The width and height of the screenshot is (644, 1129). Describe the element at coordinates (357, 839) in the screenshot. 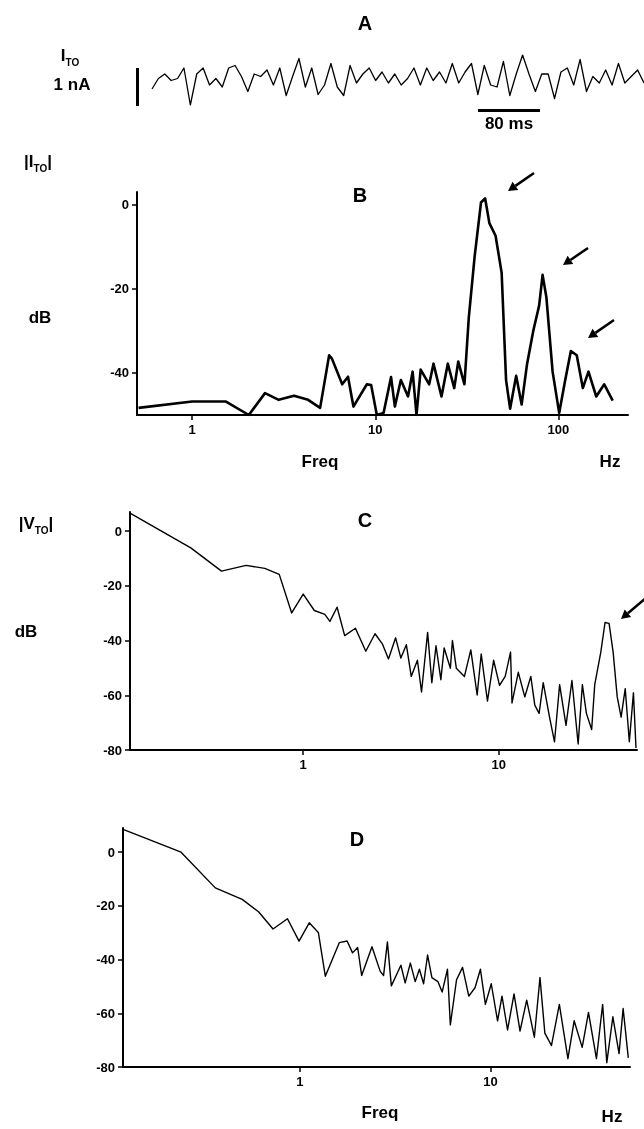

I see `chart-title: D` at that location.